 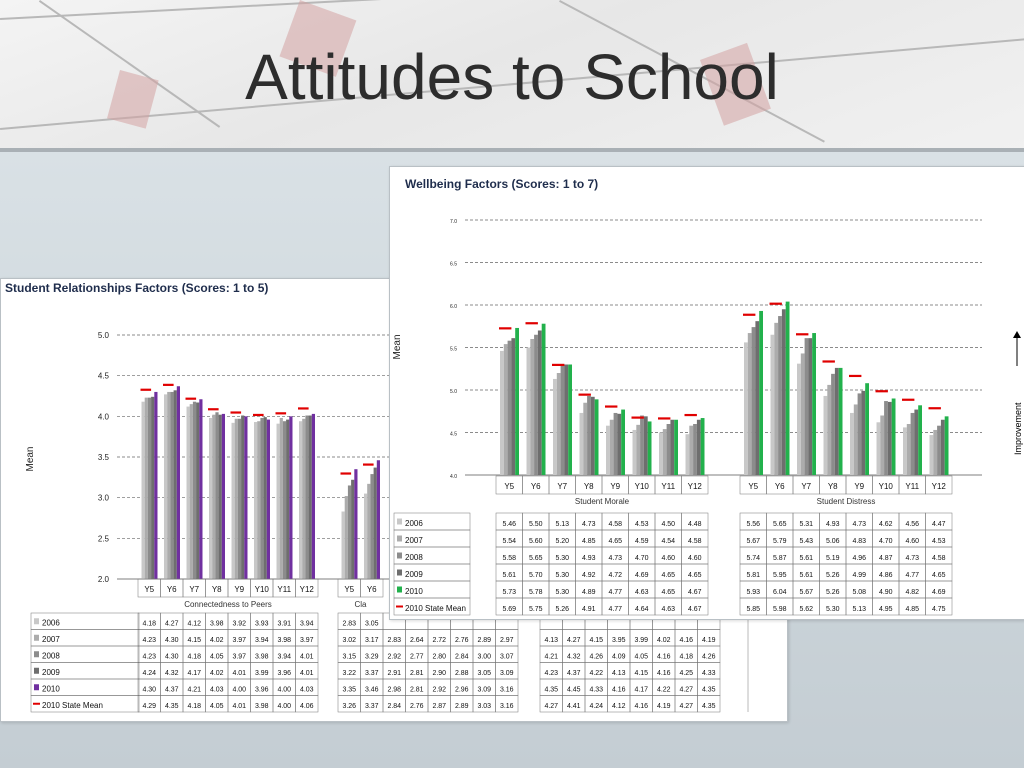 What do you see at coordinates (104, 579) in the screenshot?
I see `y-tick-label: 2.0` at bounding box center [104, 579].